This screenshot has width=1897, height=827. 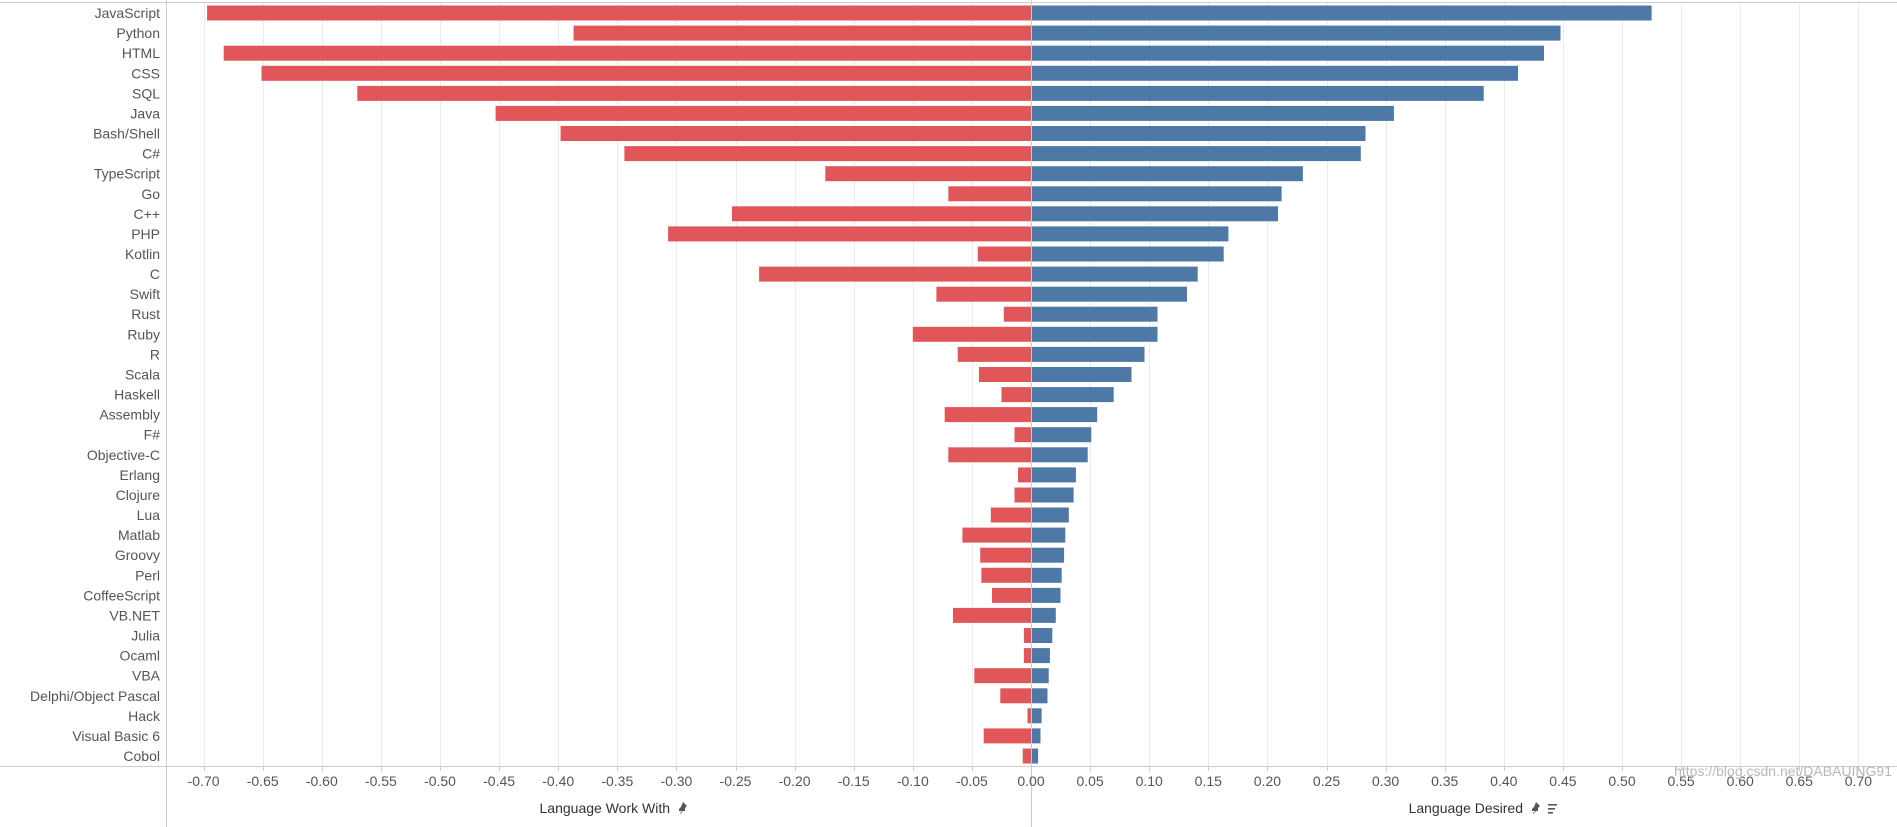 I want to click on category-label: Delphi/Object Pascal, so click(x=95, y=696).